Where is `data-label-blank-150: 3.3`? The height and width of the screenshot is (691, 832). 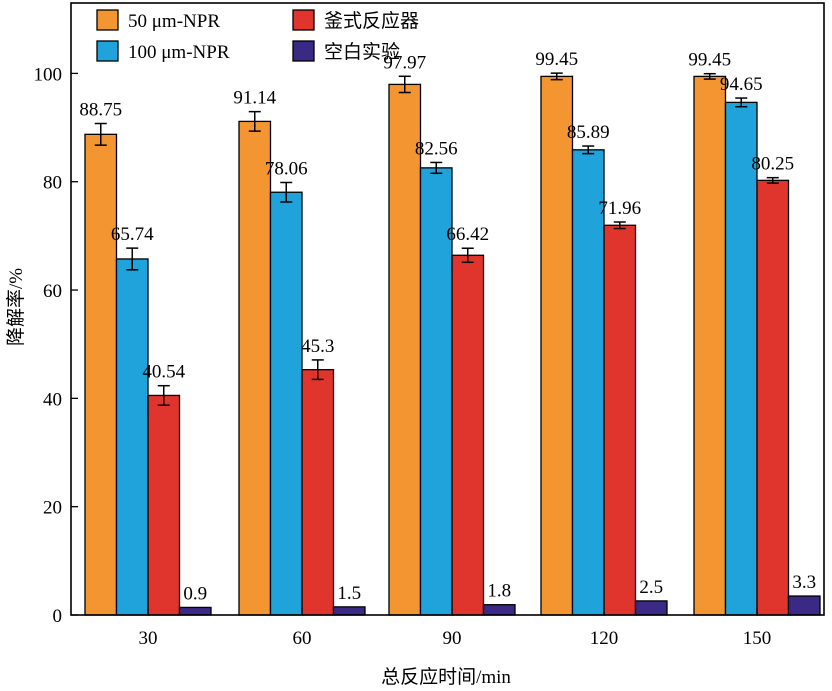 data-label-blank-150: 3.3 is located at coordinates (804, 582).